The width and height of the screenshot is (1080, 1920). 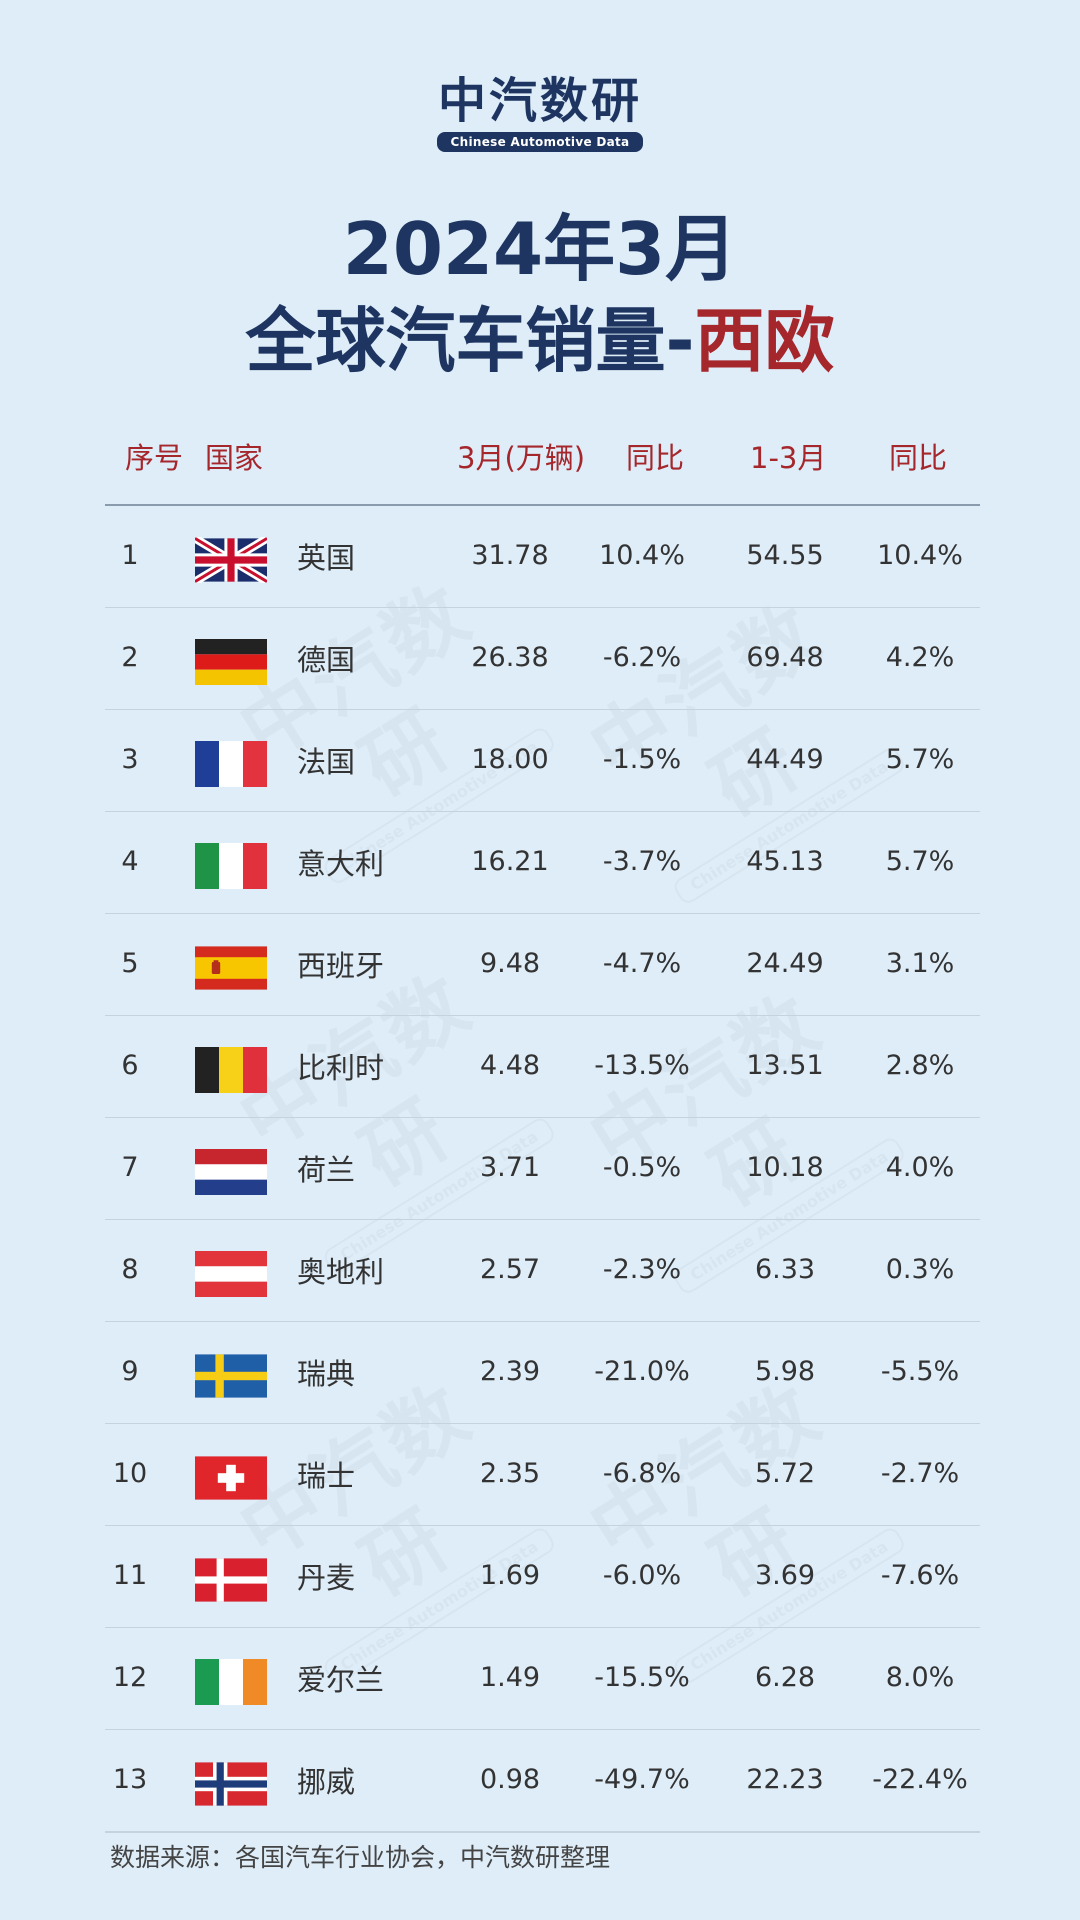 I want to click on q1-yoy-cell: 0.3%, so click(x=920, y=1269).